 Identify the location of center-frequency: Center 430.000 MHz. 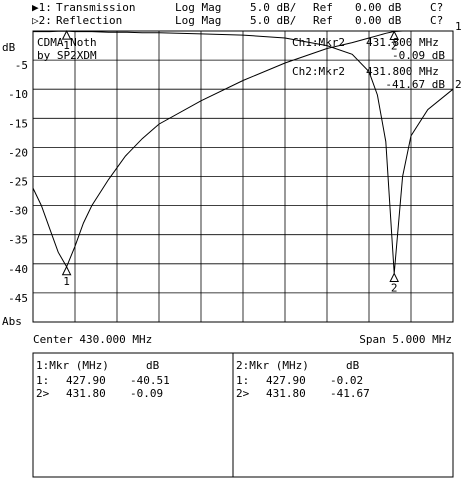
(92, 339).